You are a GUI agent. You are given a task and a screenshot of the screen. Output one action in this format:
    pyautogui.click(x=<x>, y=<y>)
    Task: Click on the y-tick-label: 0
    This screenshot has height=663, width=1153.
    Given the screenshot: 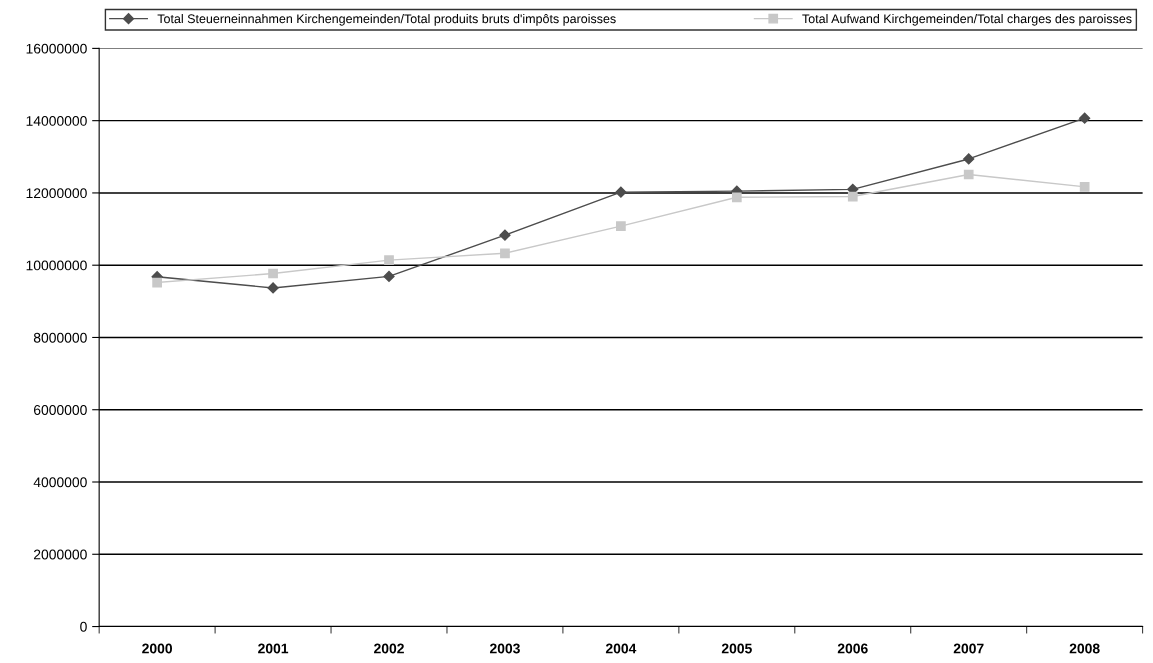 What is the action you would take?
    pyautogui.click(x=83, y=626)
    